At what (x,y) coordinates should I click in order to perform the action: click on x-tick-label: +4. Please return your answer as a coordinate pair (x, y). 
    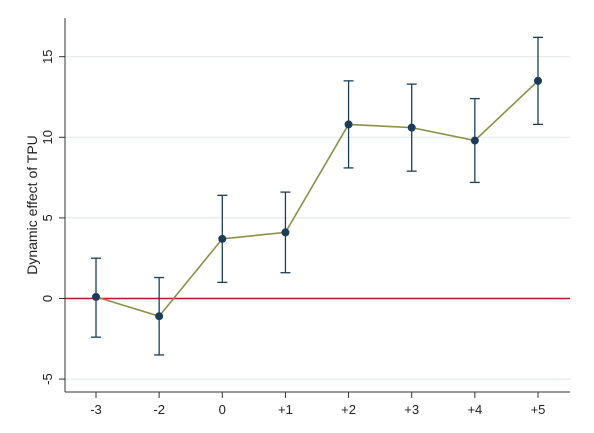
    Looking at the image, I should click on (474, 409).